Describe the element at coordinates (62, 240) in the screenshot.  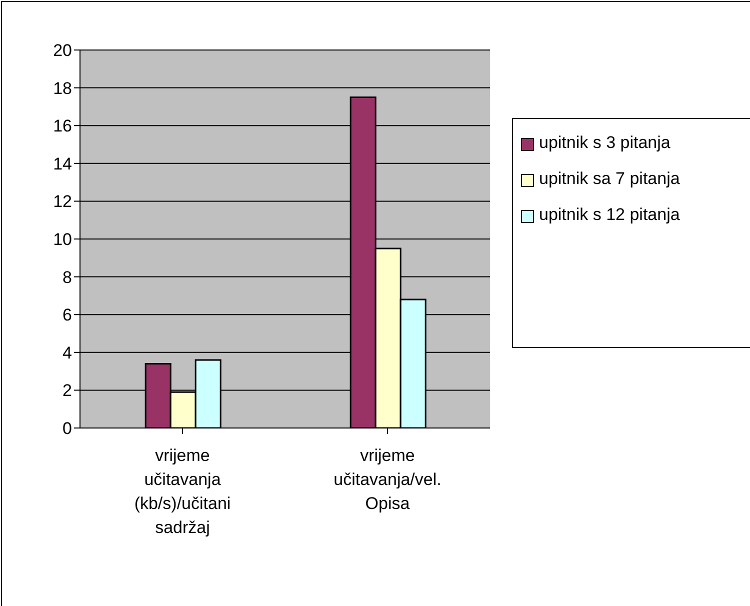
I see `y-tick-label: 10` at that location.